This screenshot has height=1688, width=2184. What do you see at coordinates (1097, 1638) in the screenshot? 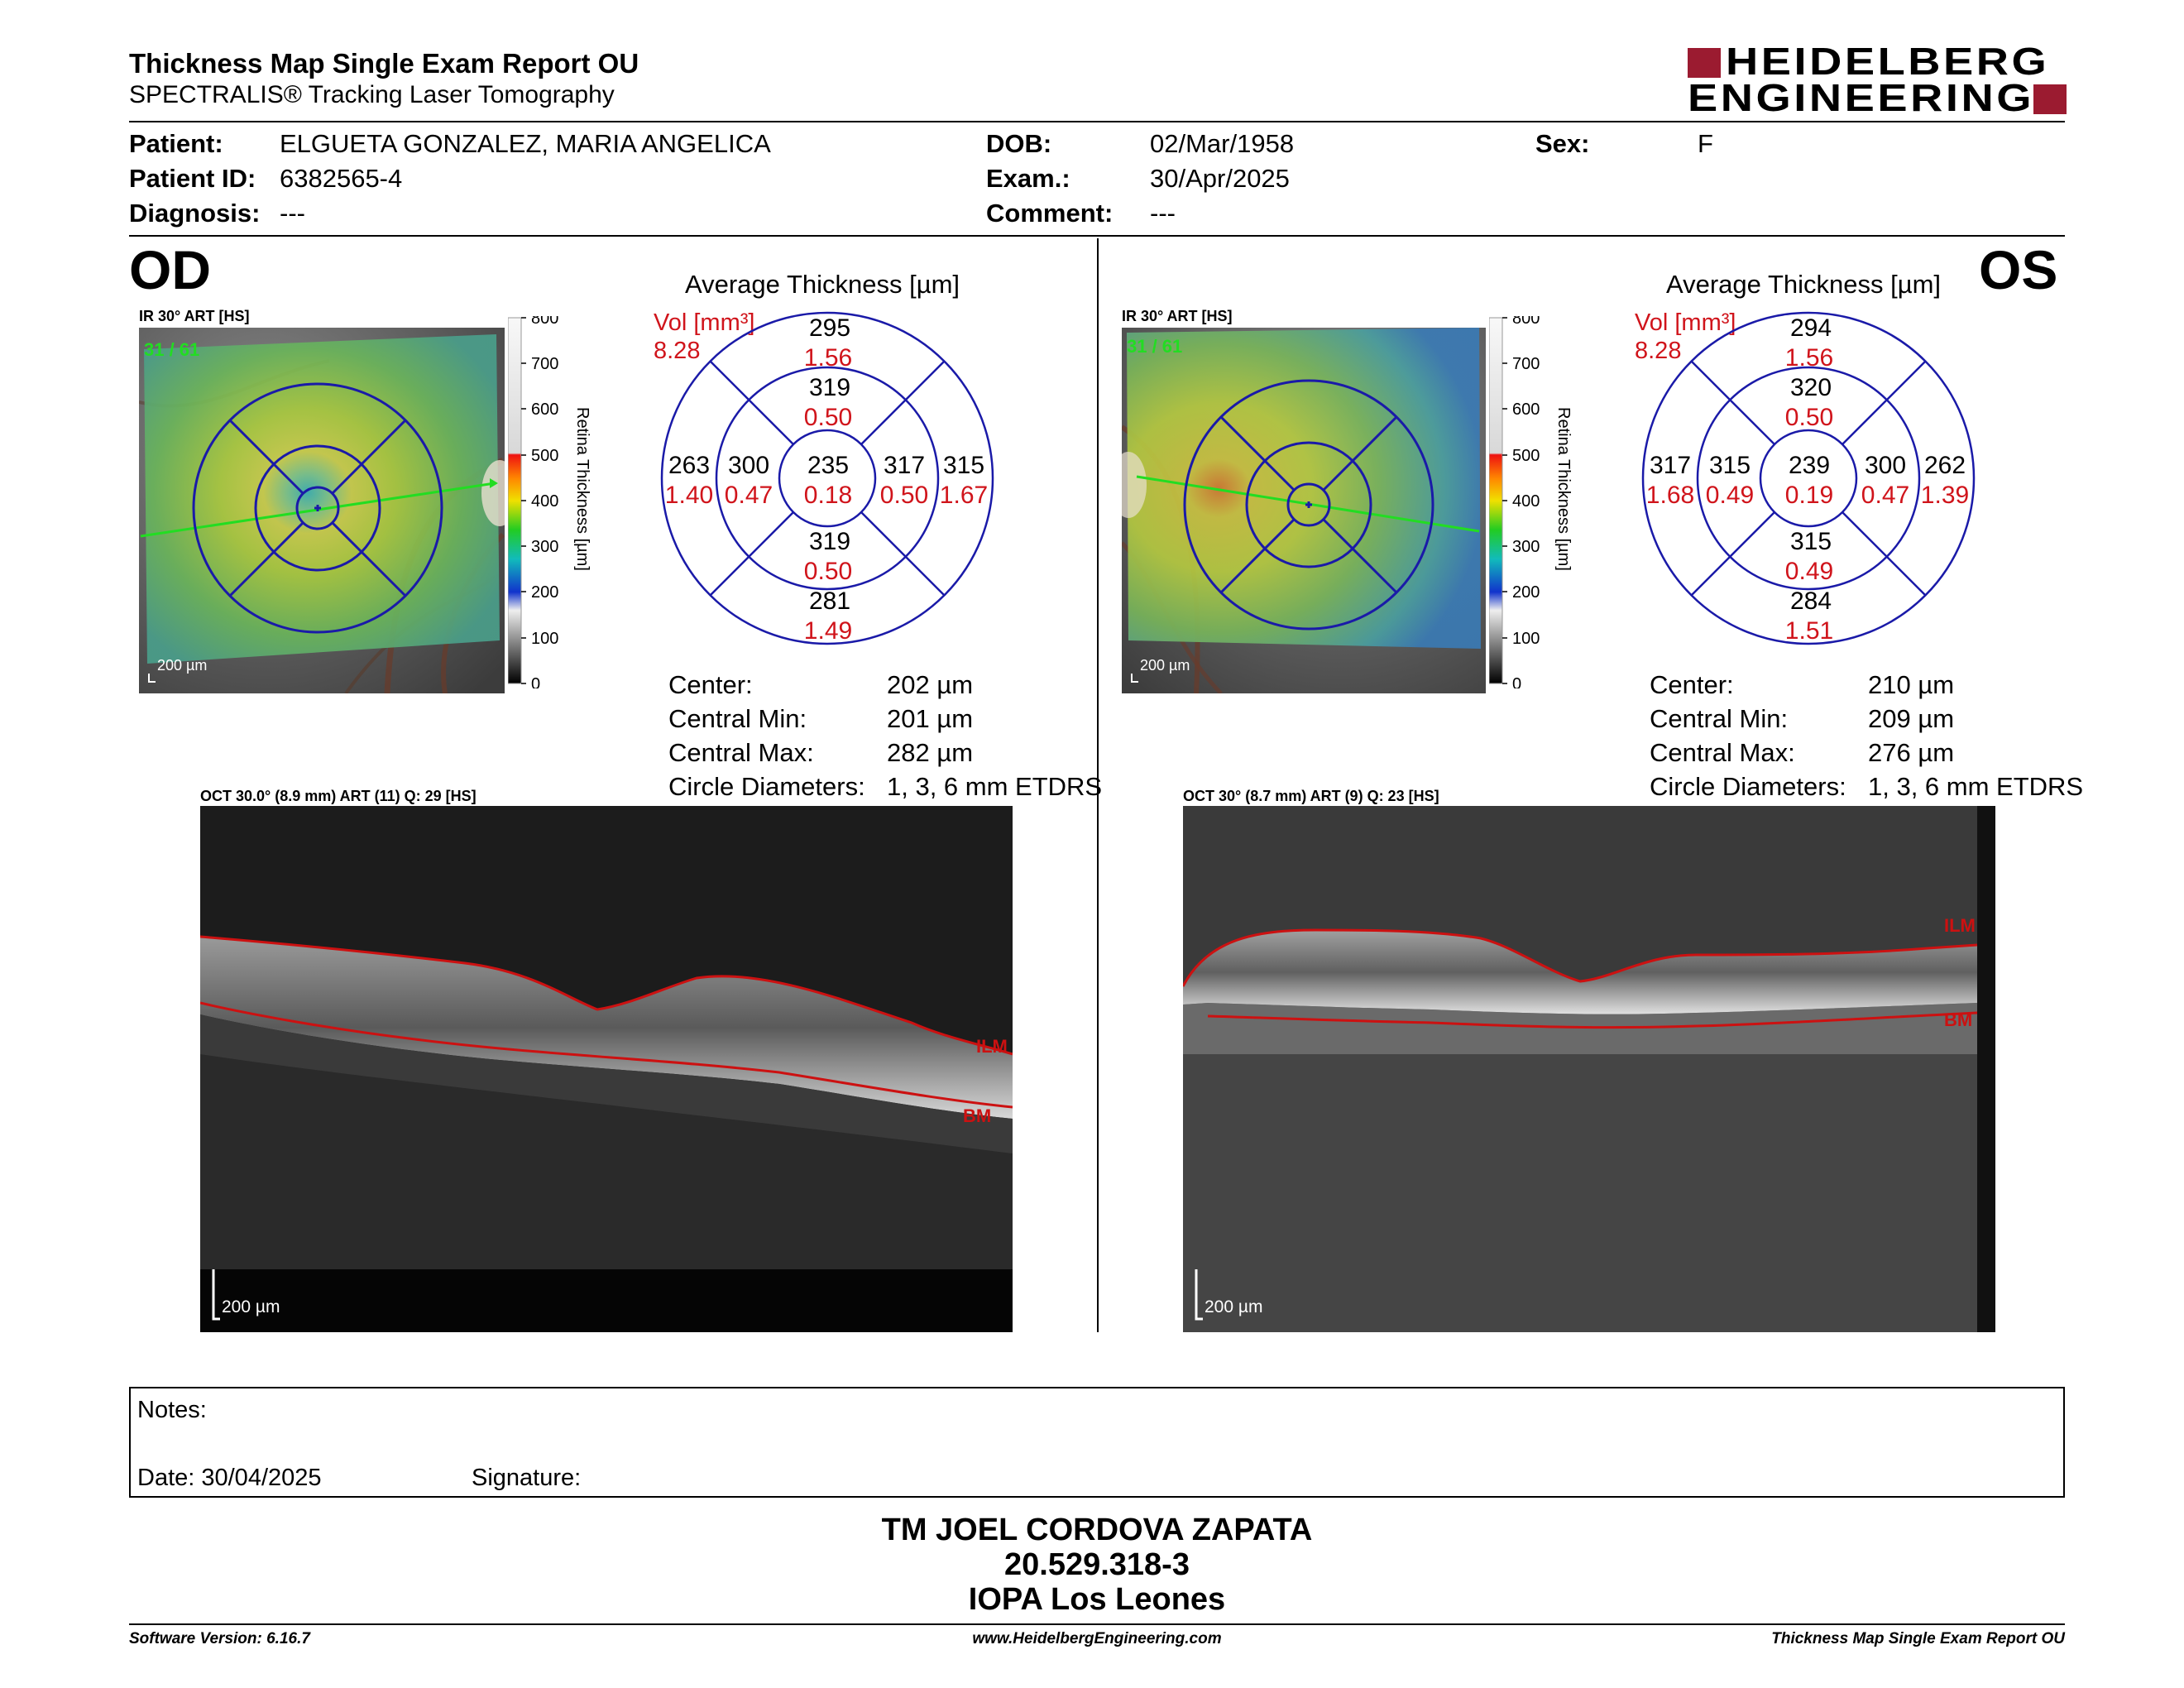
I see `website-link: www.HeidelbergEngineering.com` at bounding box center [1097, 1638].